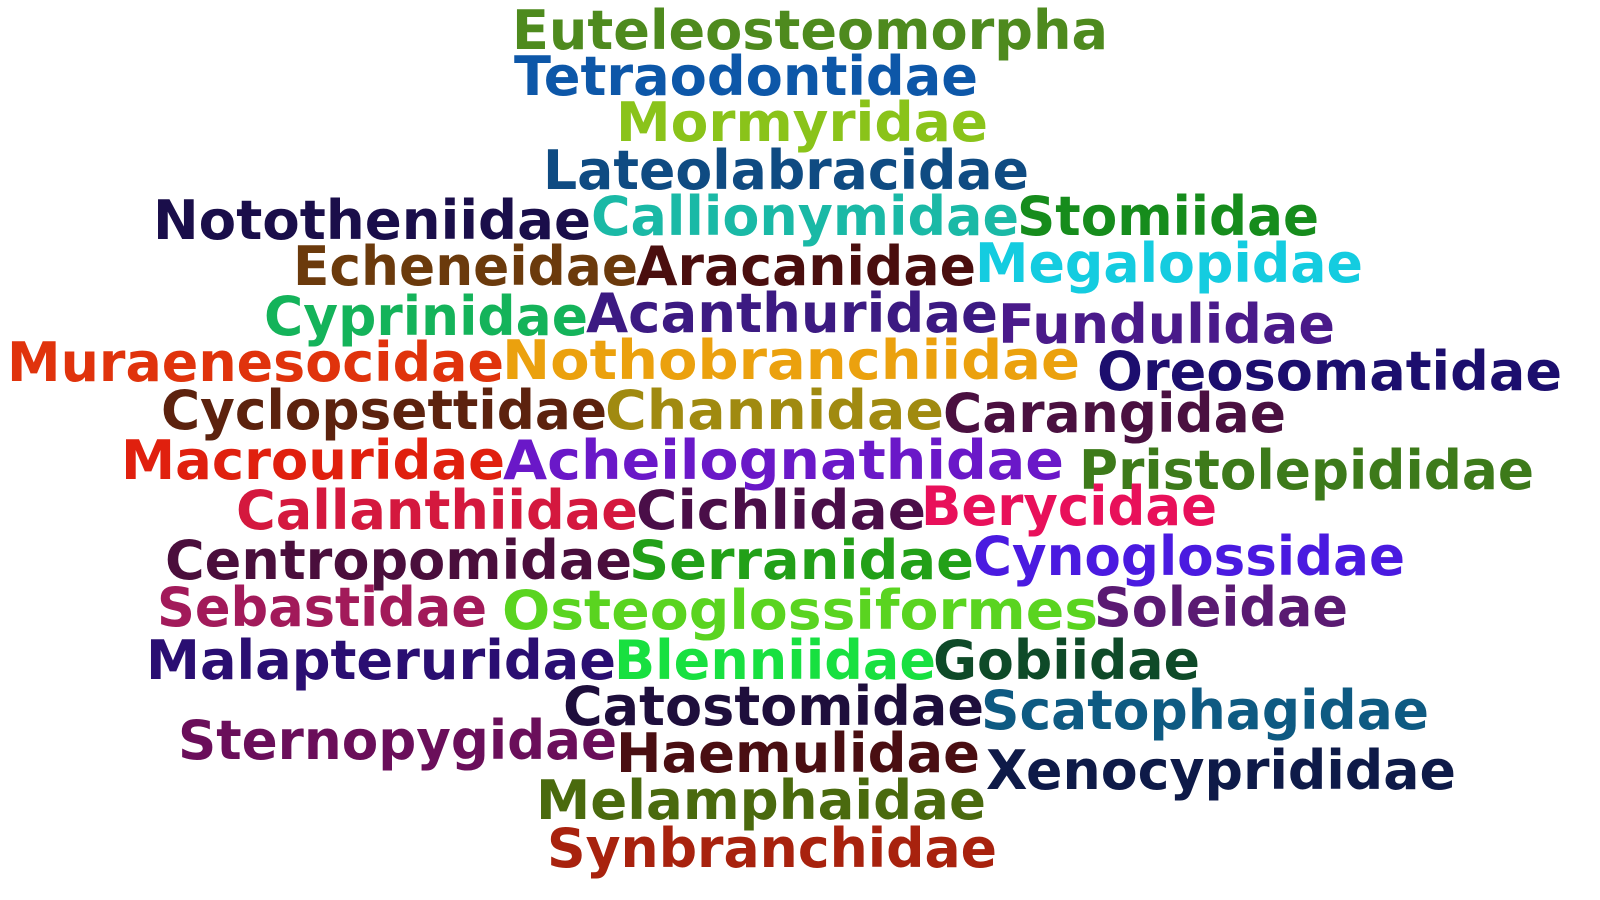 The image size is (1600, 900). I want to click on word-acanthuridae: Acanthuridae, so click(792, 313).